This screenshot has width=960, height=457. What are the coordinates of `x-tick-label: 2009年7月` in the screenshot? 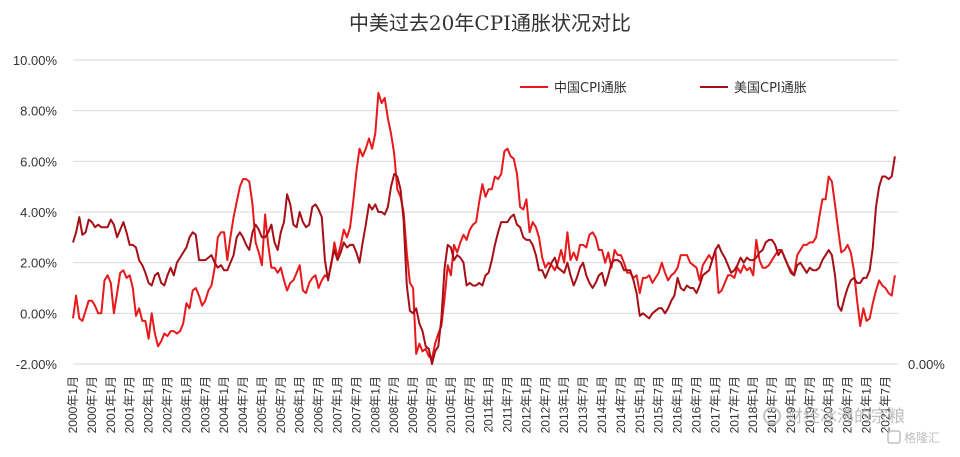 It's located at (432, 404).